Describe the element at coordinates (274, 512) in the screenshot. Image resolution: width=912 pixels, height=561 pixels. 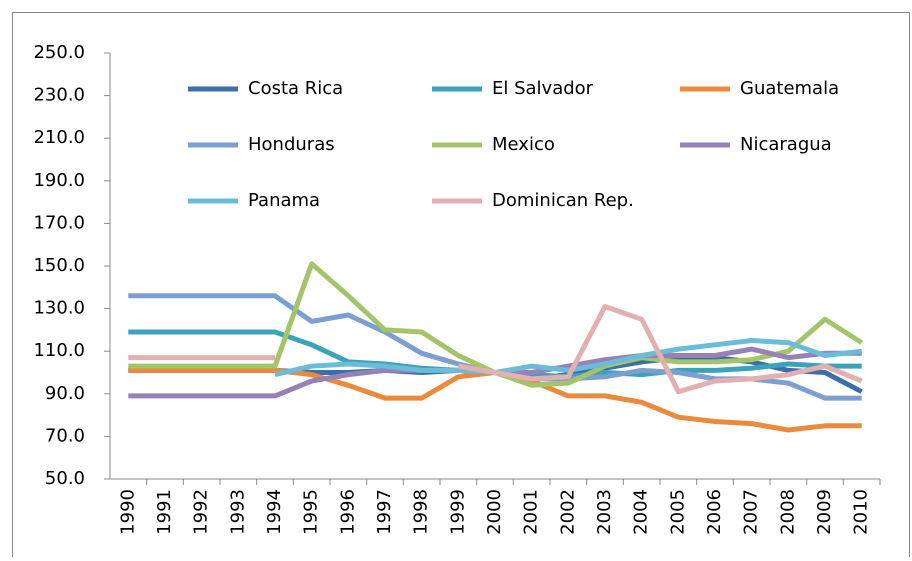
I see `x-tick-label: 1994` at that location.